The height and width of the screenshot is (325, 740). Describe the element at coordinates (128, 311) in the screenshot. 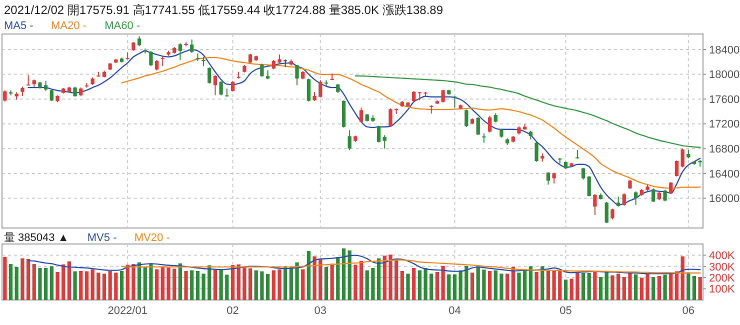

I see `x-tick-label: 2022/01` at that location.